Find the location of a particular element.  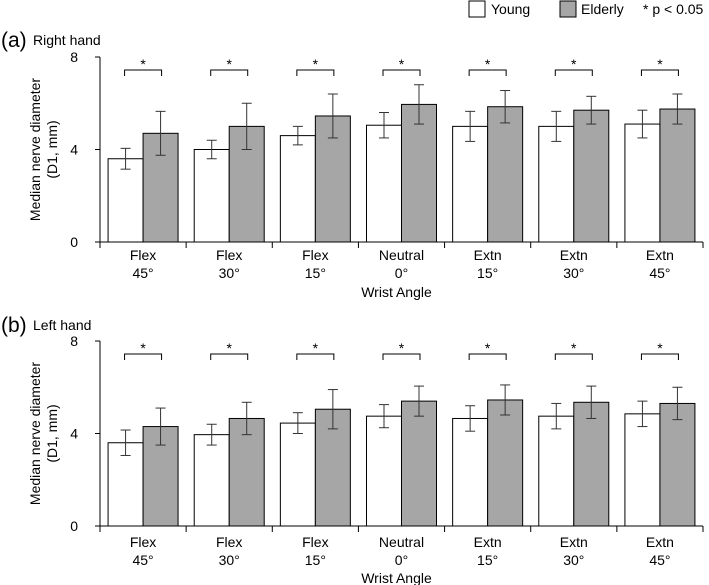

legend: Young Elderly * p < 0.05 is located at coordinates (586, 9).